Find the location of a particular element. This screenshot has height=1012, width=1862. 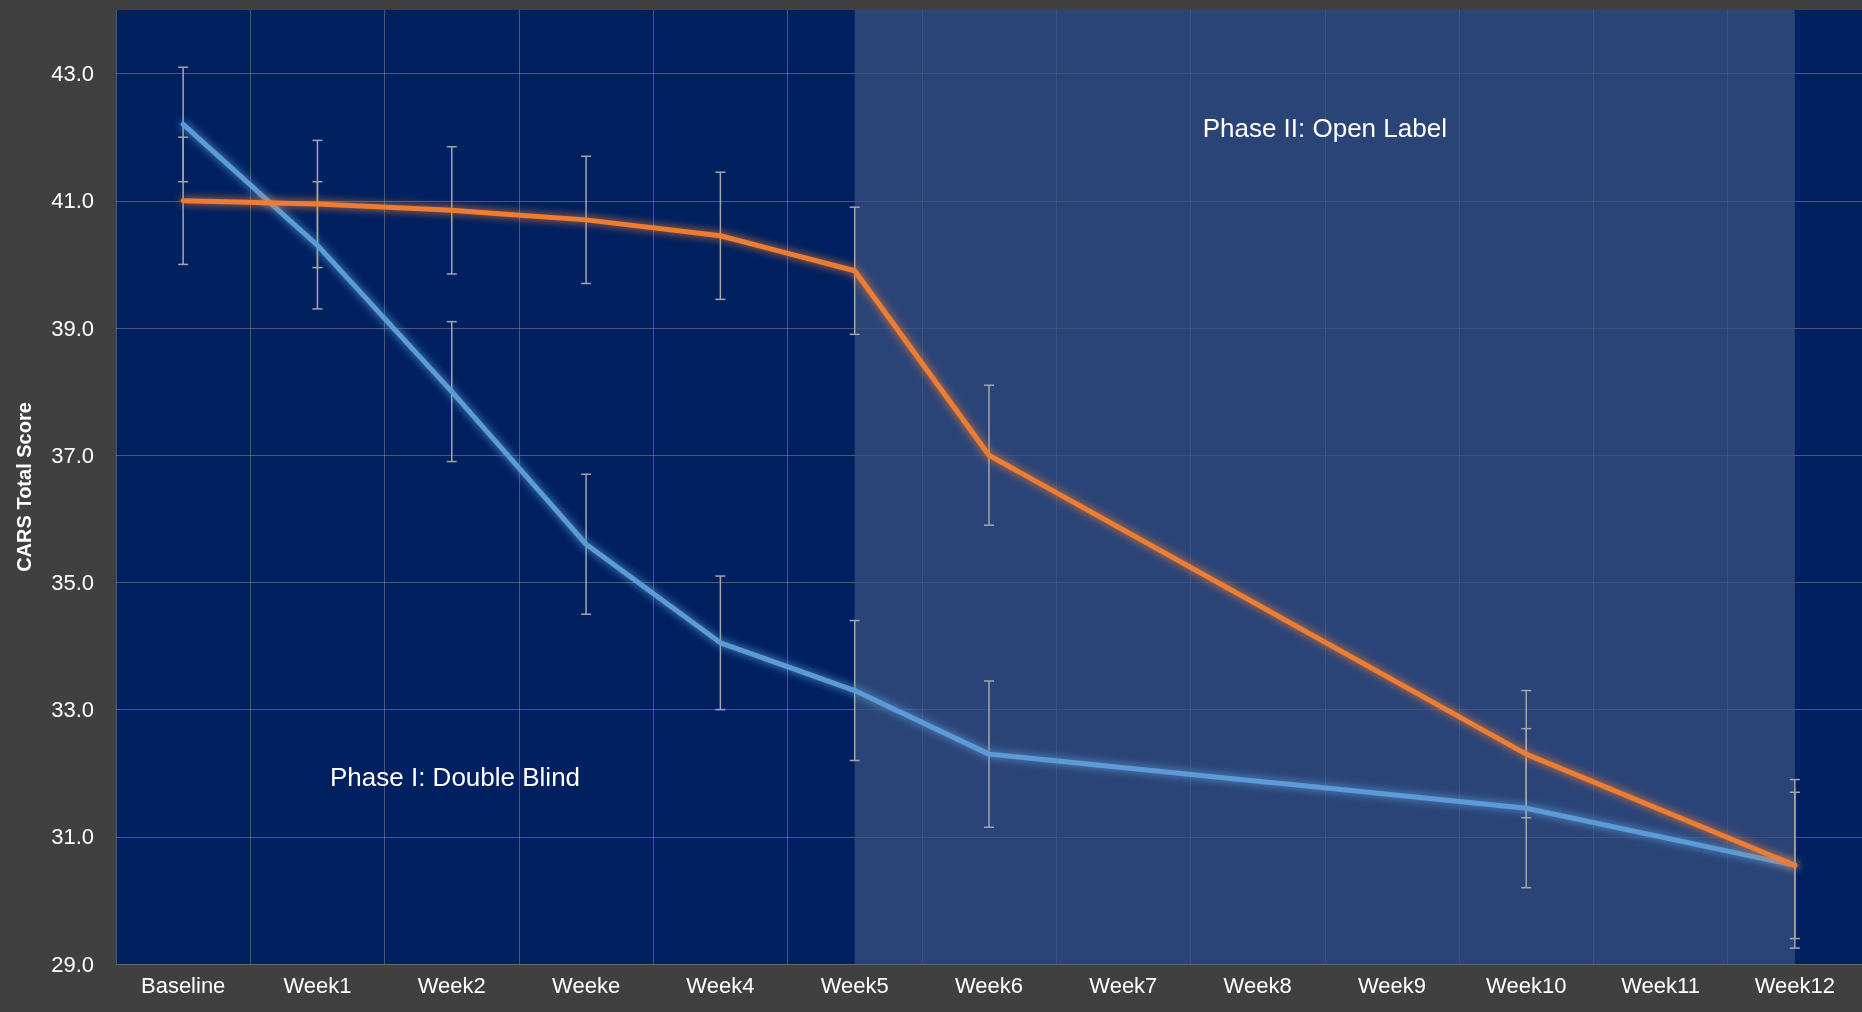

x-tick-label: Week8 is located at coordinates (1257, 985).